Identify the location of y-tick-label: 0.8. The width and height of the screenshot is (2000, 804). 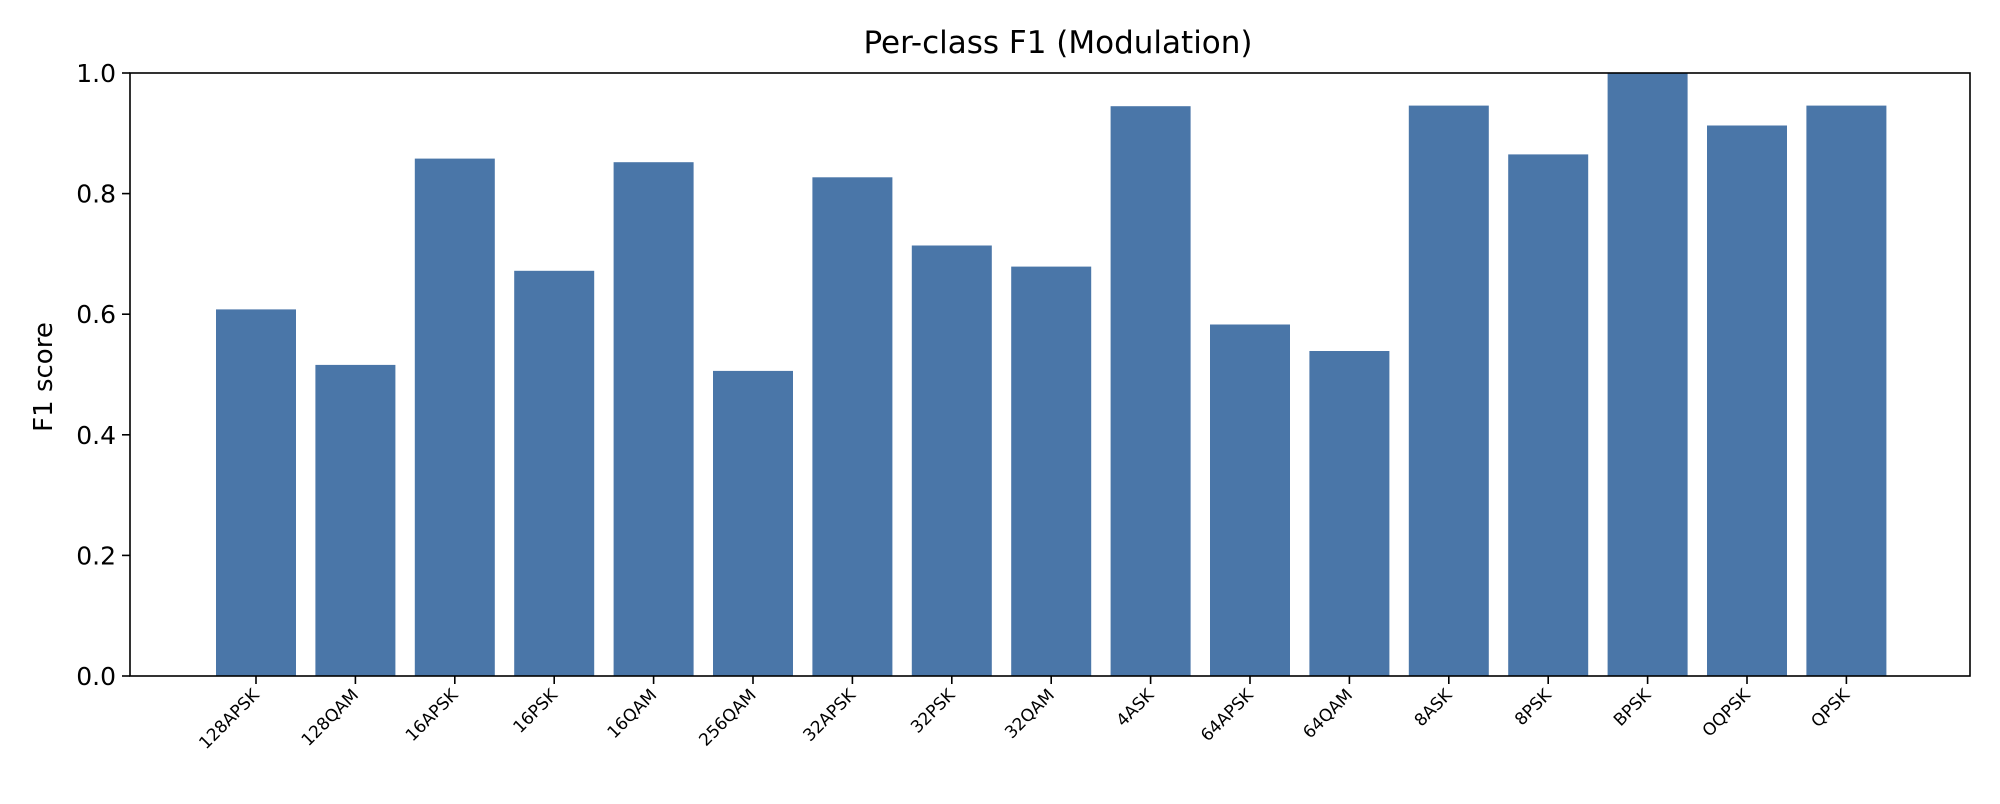
(96, 194).